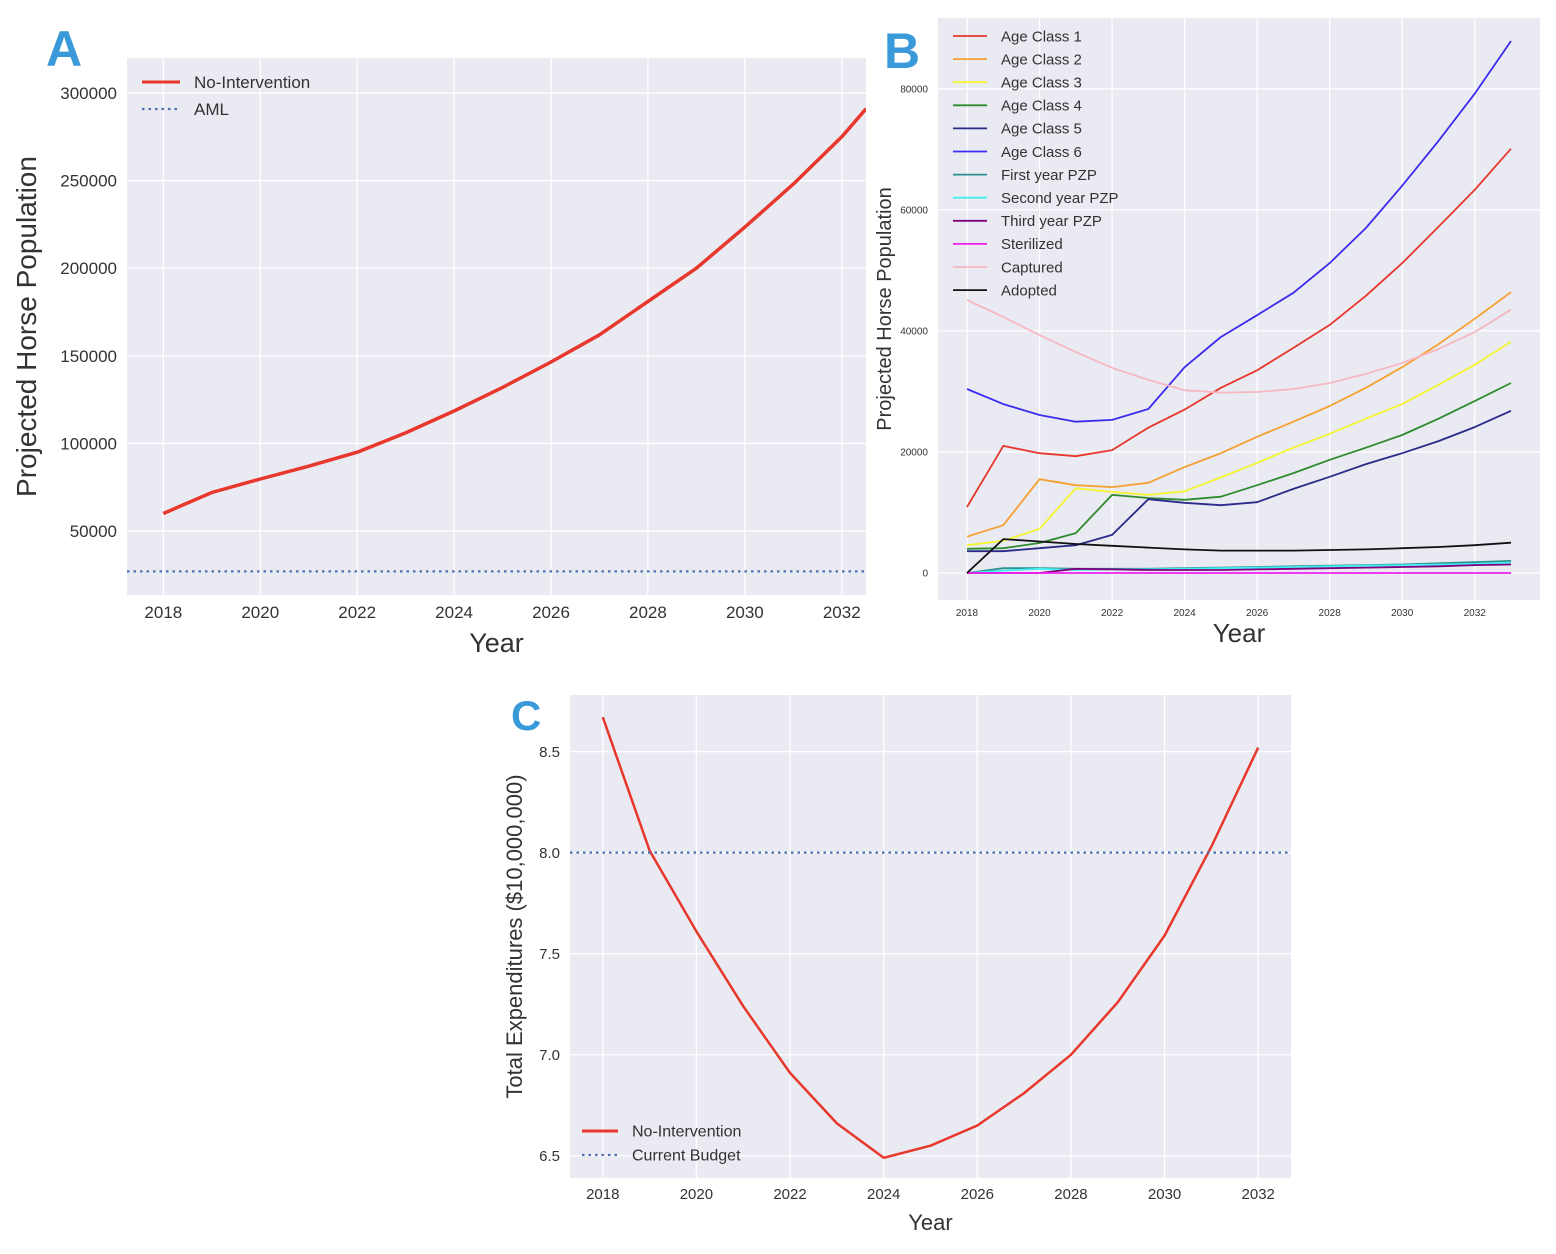 The width and height of the screenshot is (1556, 1254). I want to click on y-tick-label: 20000, so click(914, 452).